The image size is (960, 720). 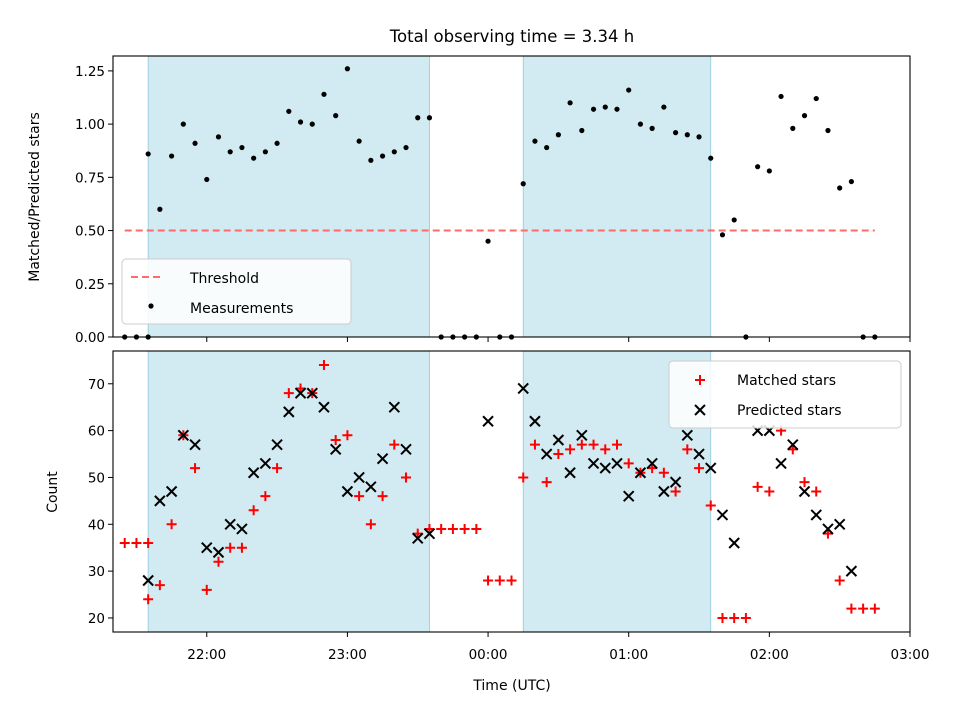 What do you see at coordinates (206, 655) in the screenshot?
I see `xtick-label-0: 22:00` at bounding box center [206, 655].